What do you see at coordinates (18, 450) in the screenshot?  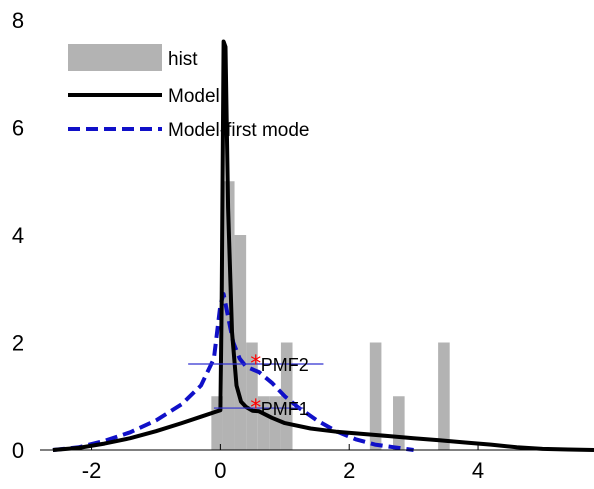 I see `y-tick-label: 0` at bounding box center [18, 450].